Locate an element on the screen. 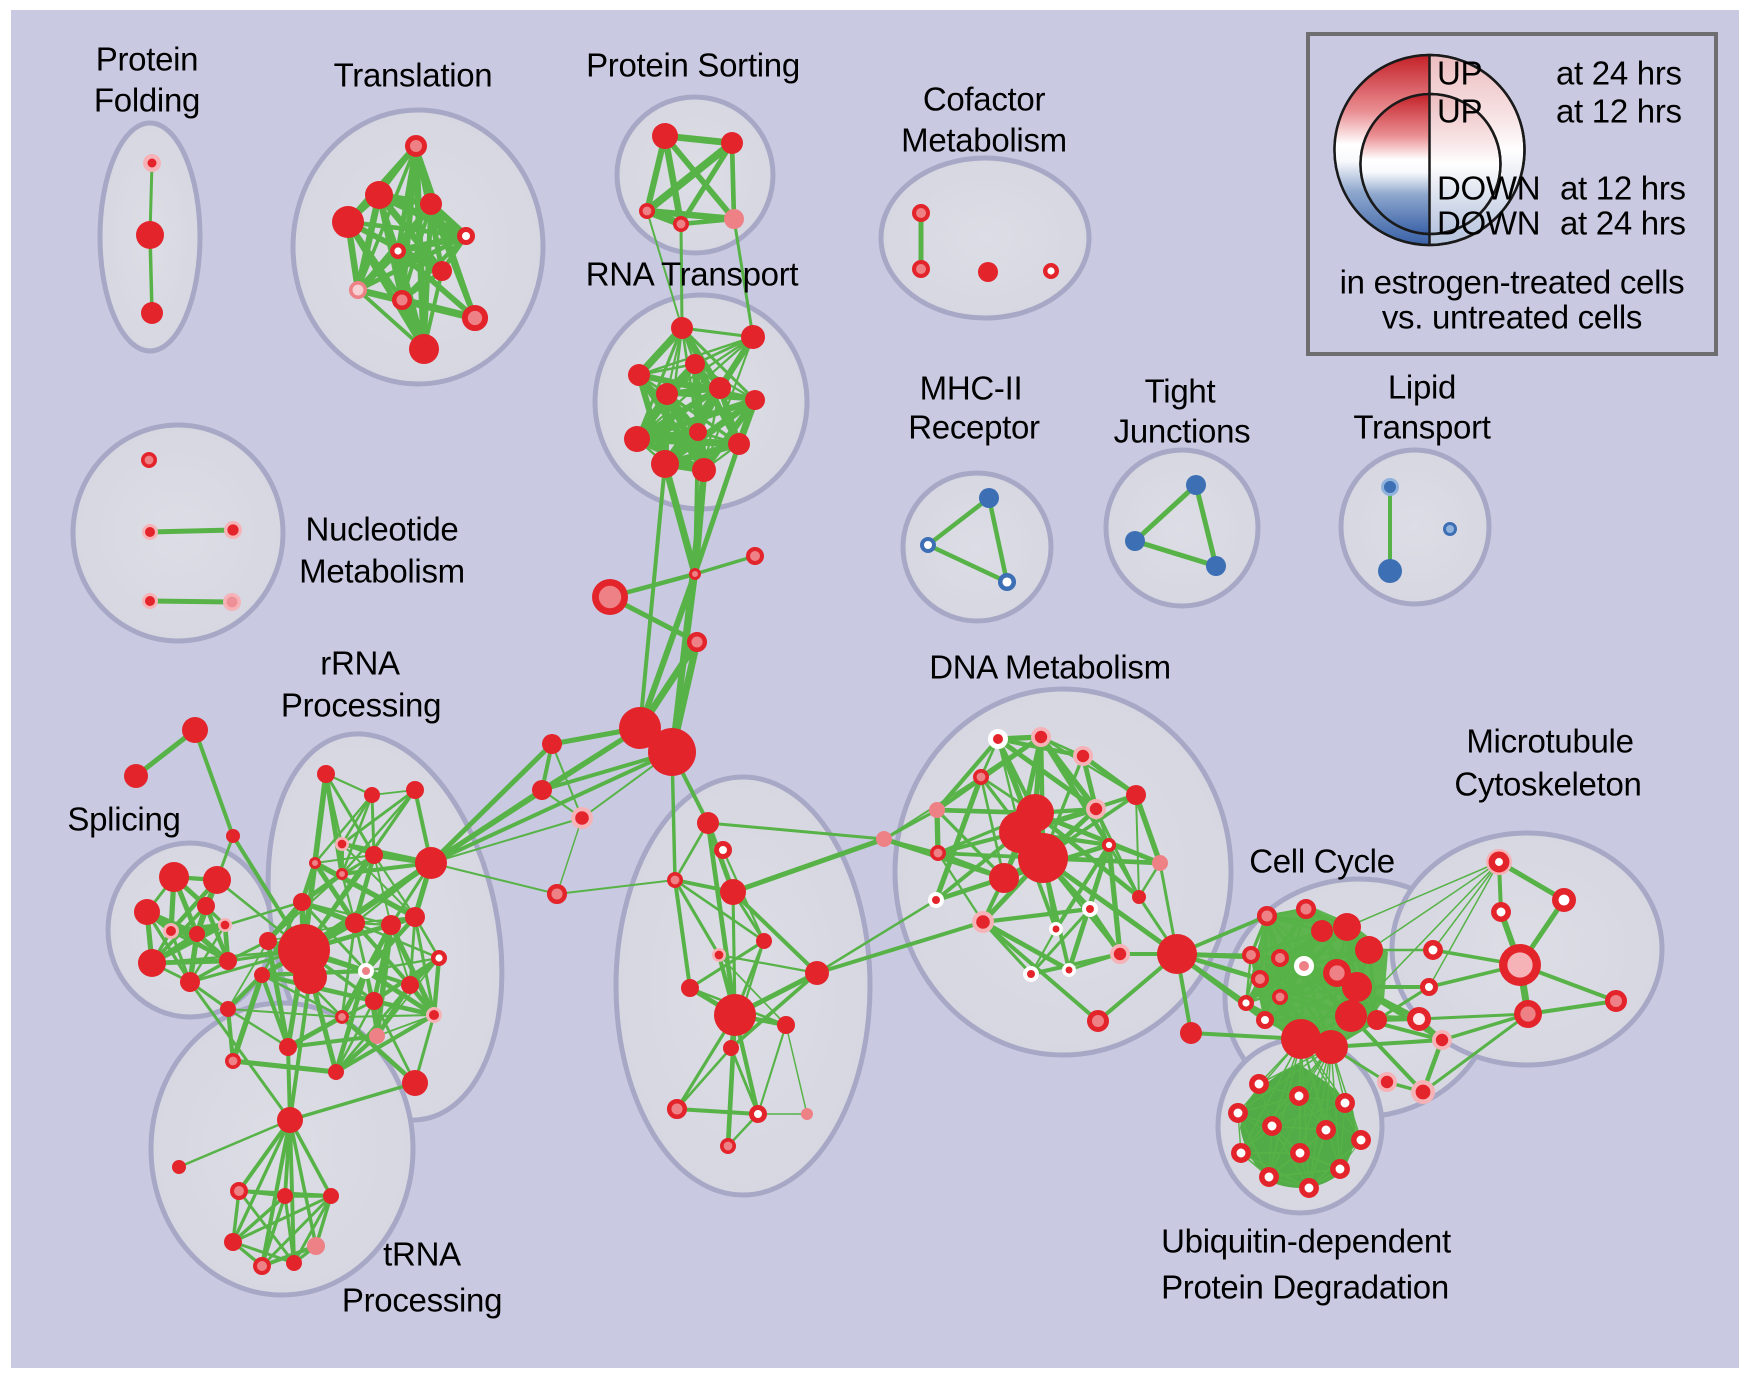 This screenshot has height=1381, width=1750. svg-text: Junctions is located at coordinates (1182, 431).